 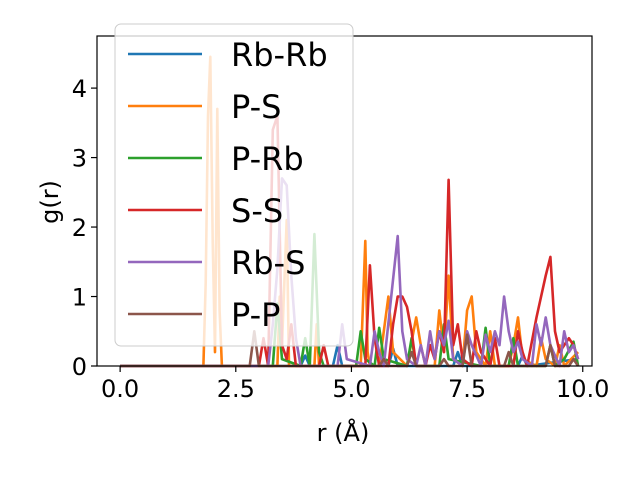 What do you see at coordinates (351, 389) in the screenshot?
I see `x-tick-label: 5.0` at bounding box center [351, 389].